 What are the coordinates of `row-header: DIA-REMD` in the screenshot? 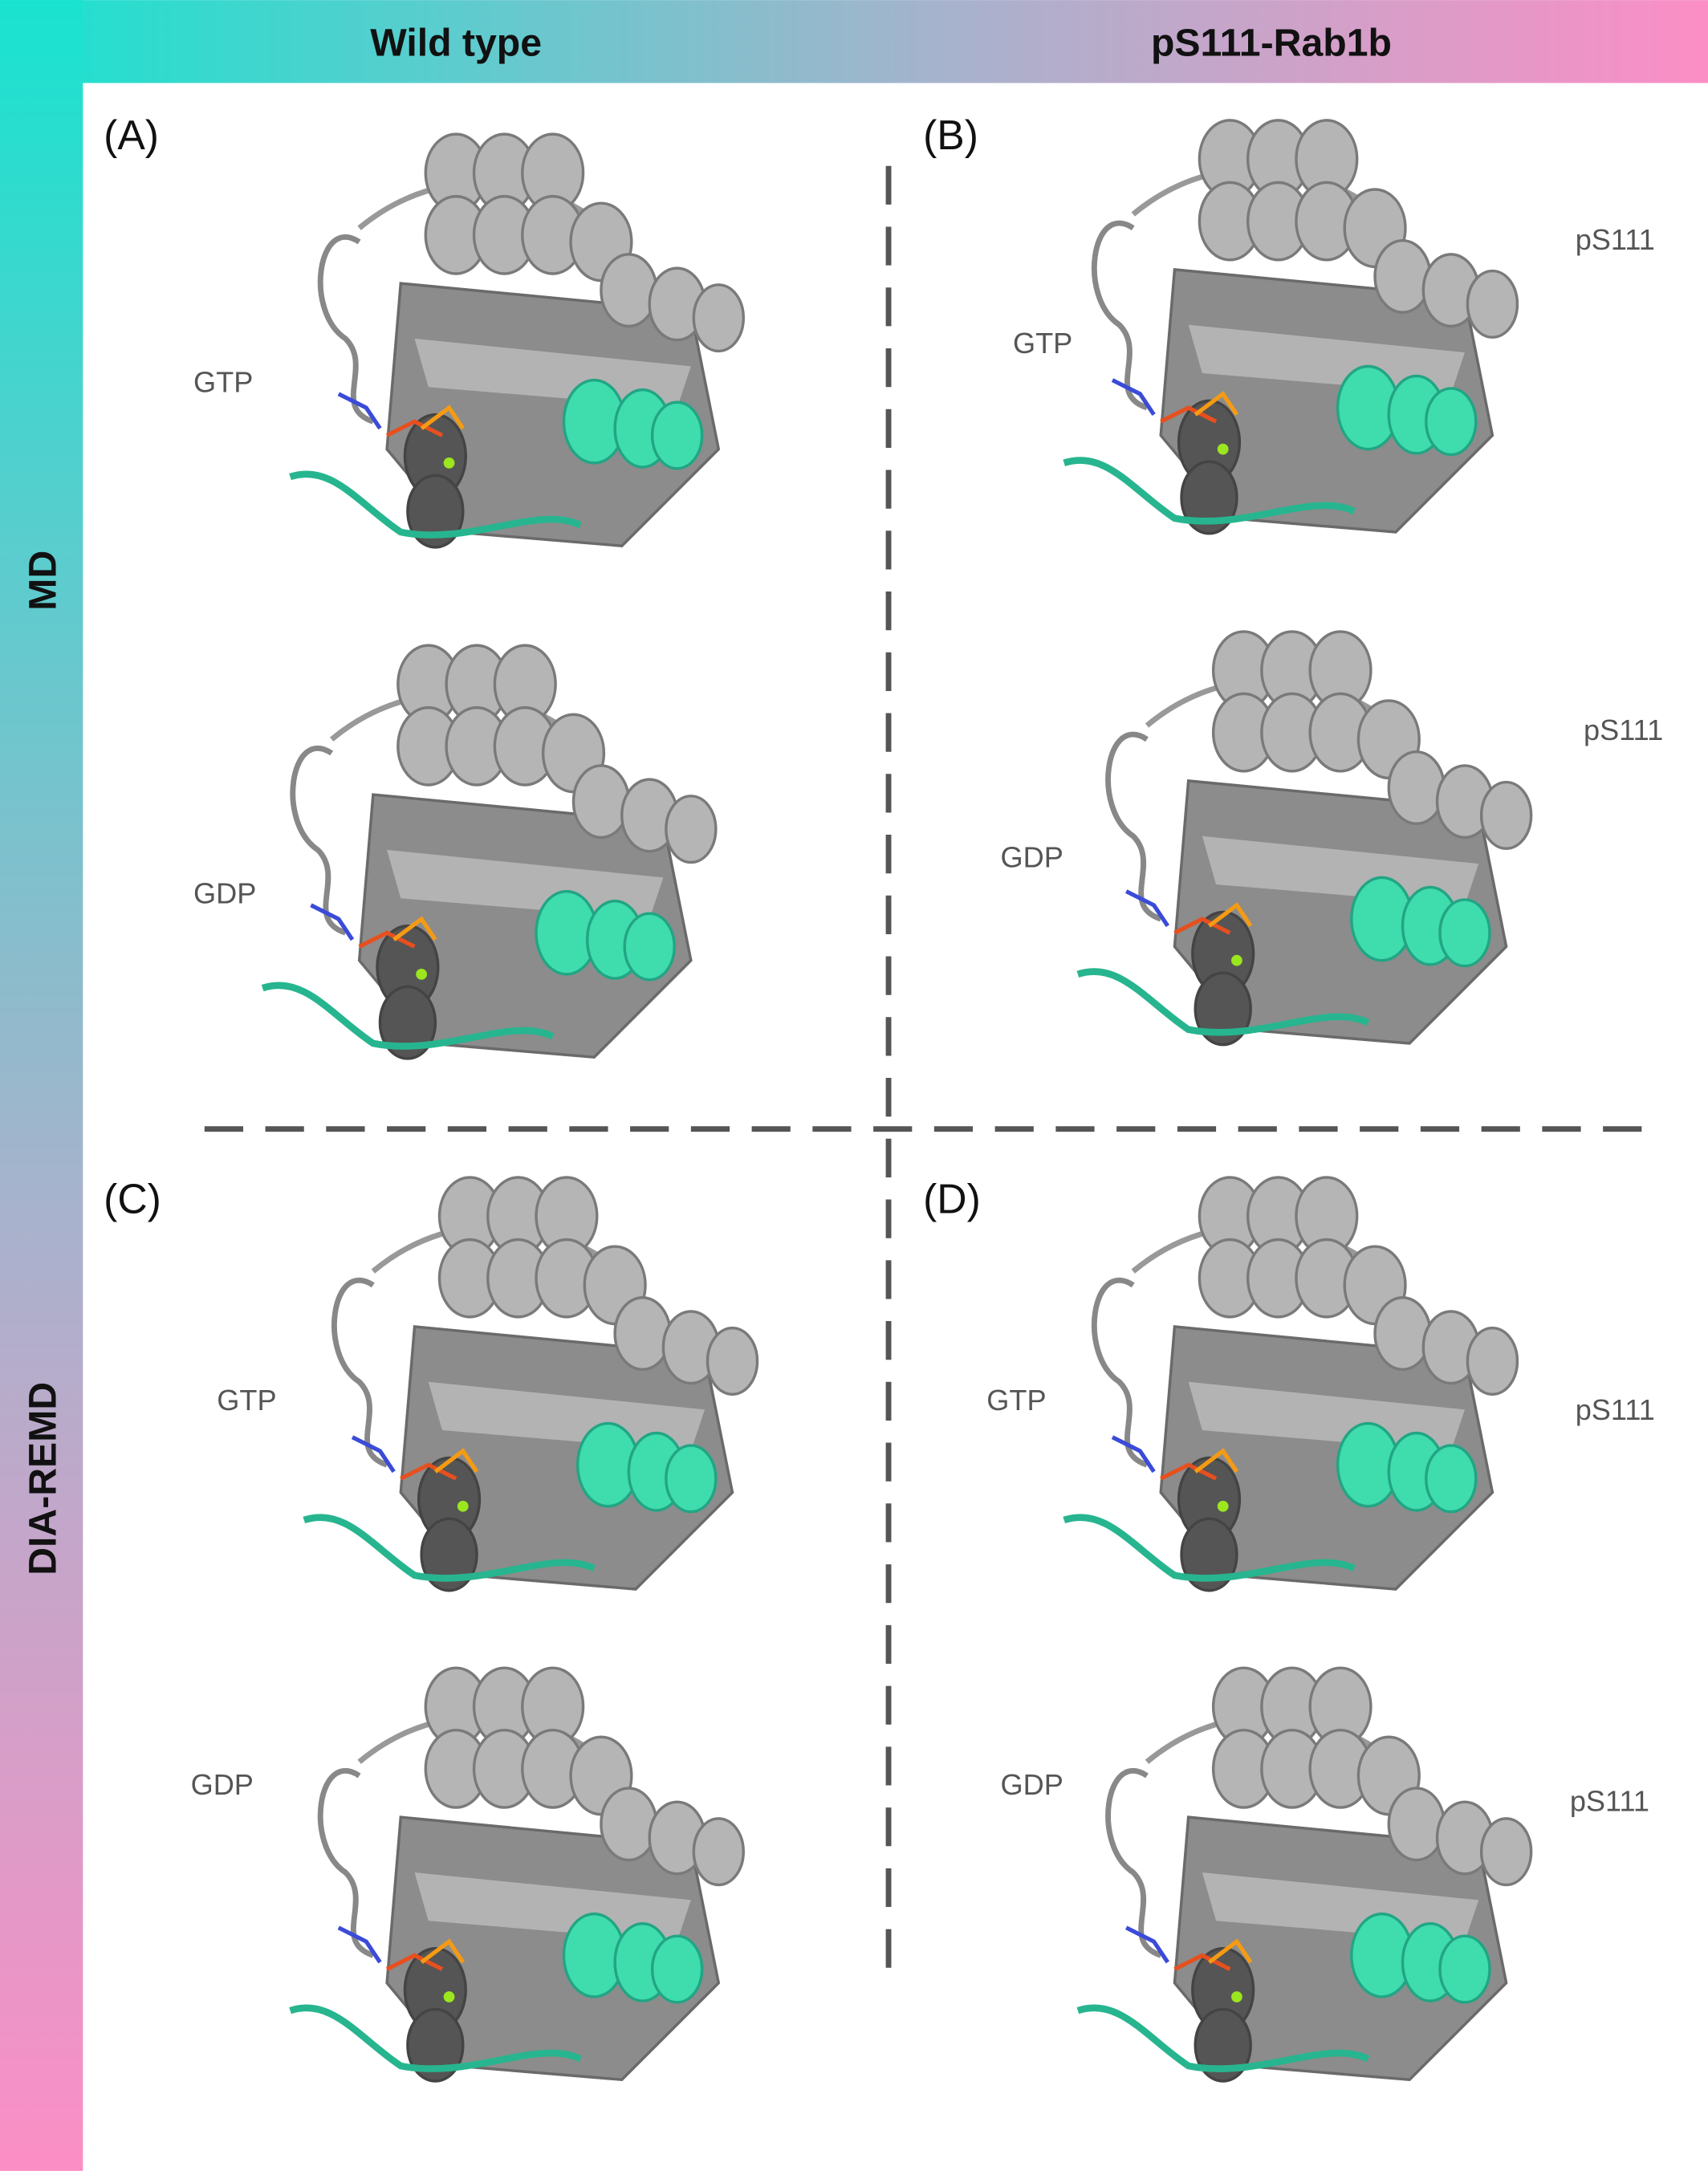 It's located at (44, 1478).